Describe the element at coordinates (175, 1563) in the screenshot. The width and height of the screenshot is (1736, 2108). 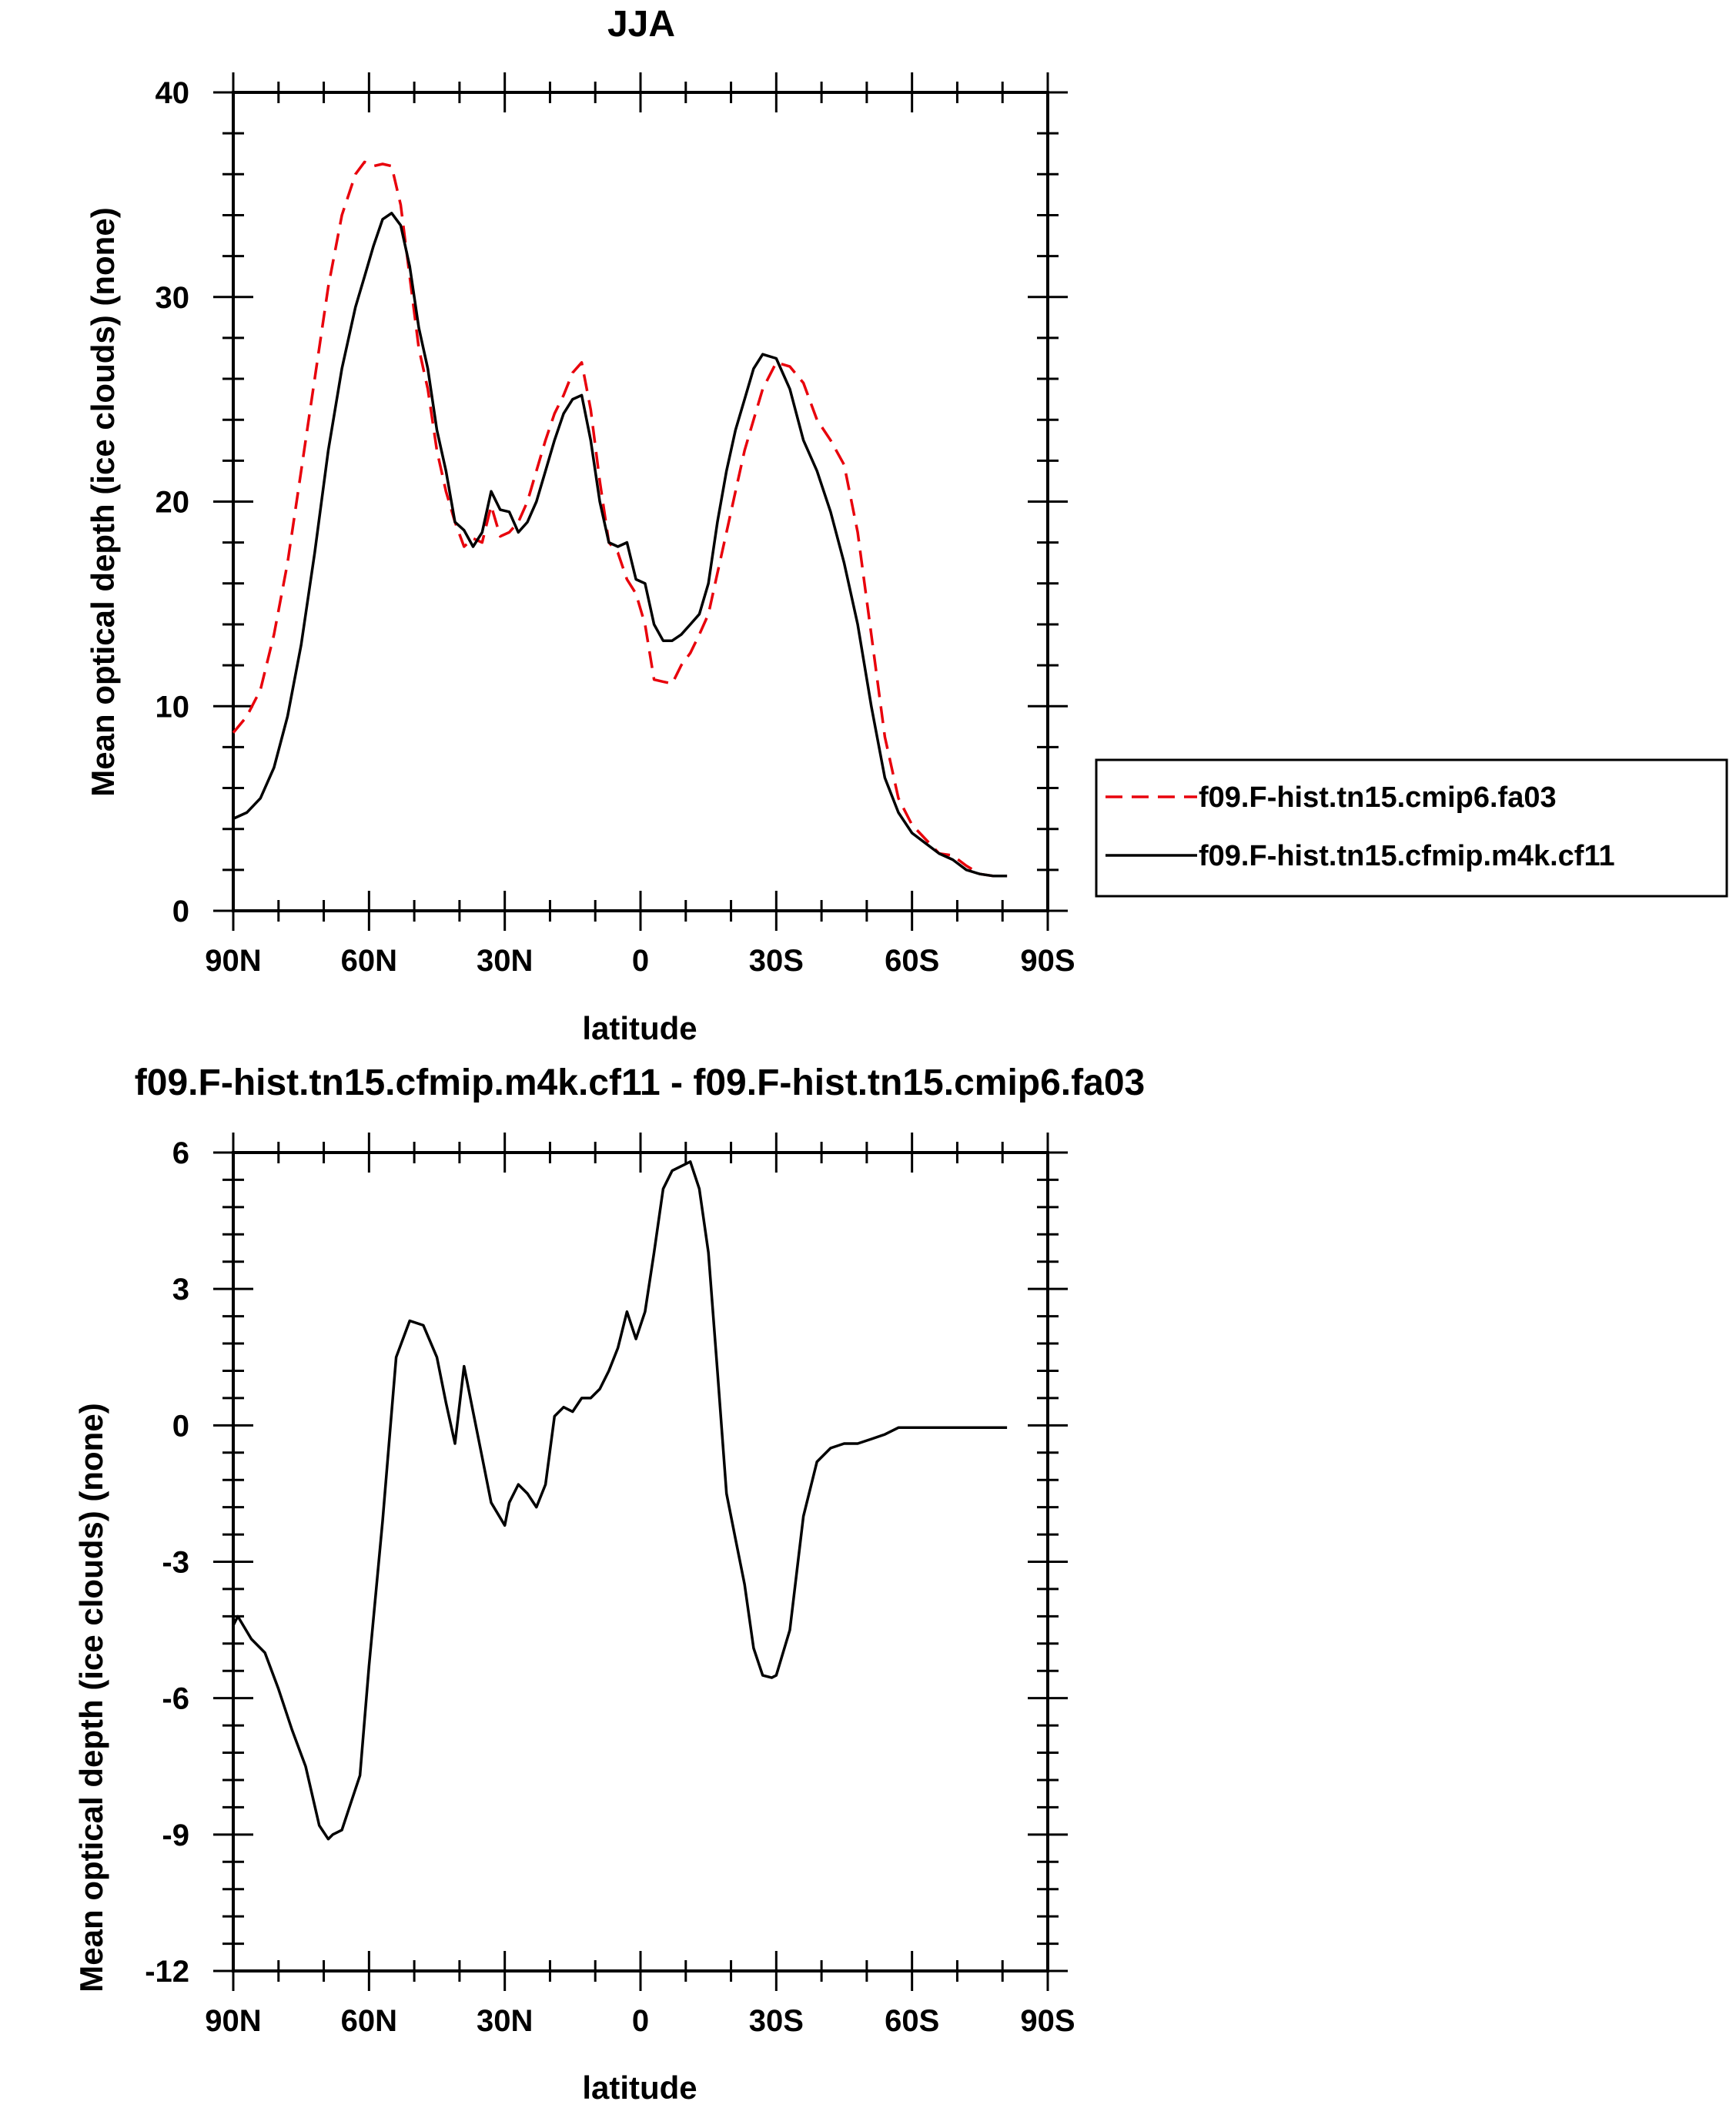
I see `y-tick-label: -3` at that location.